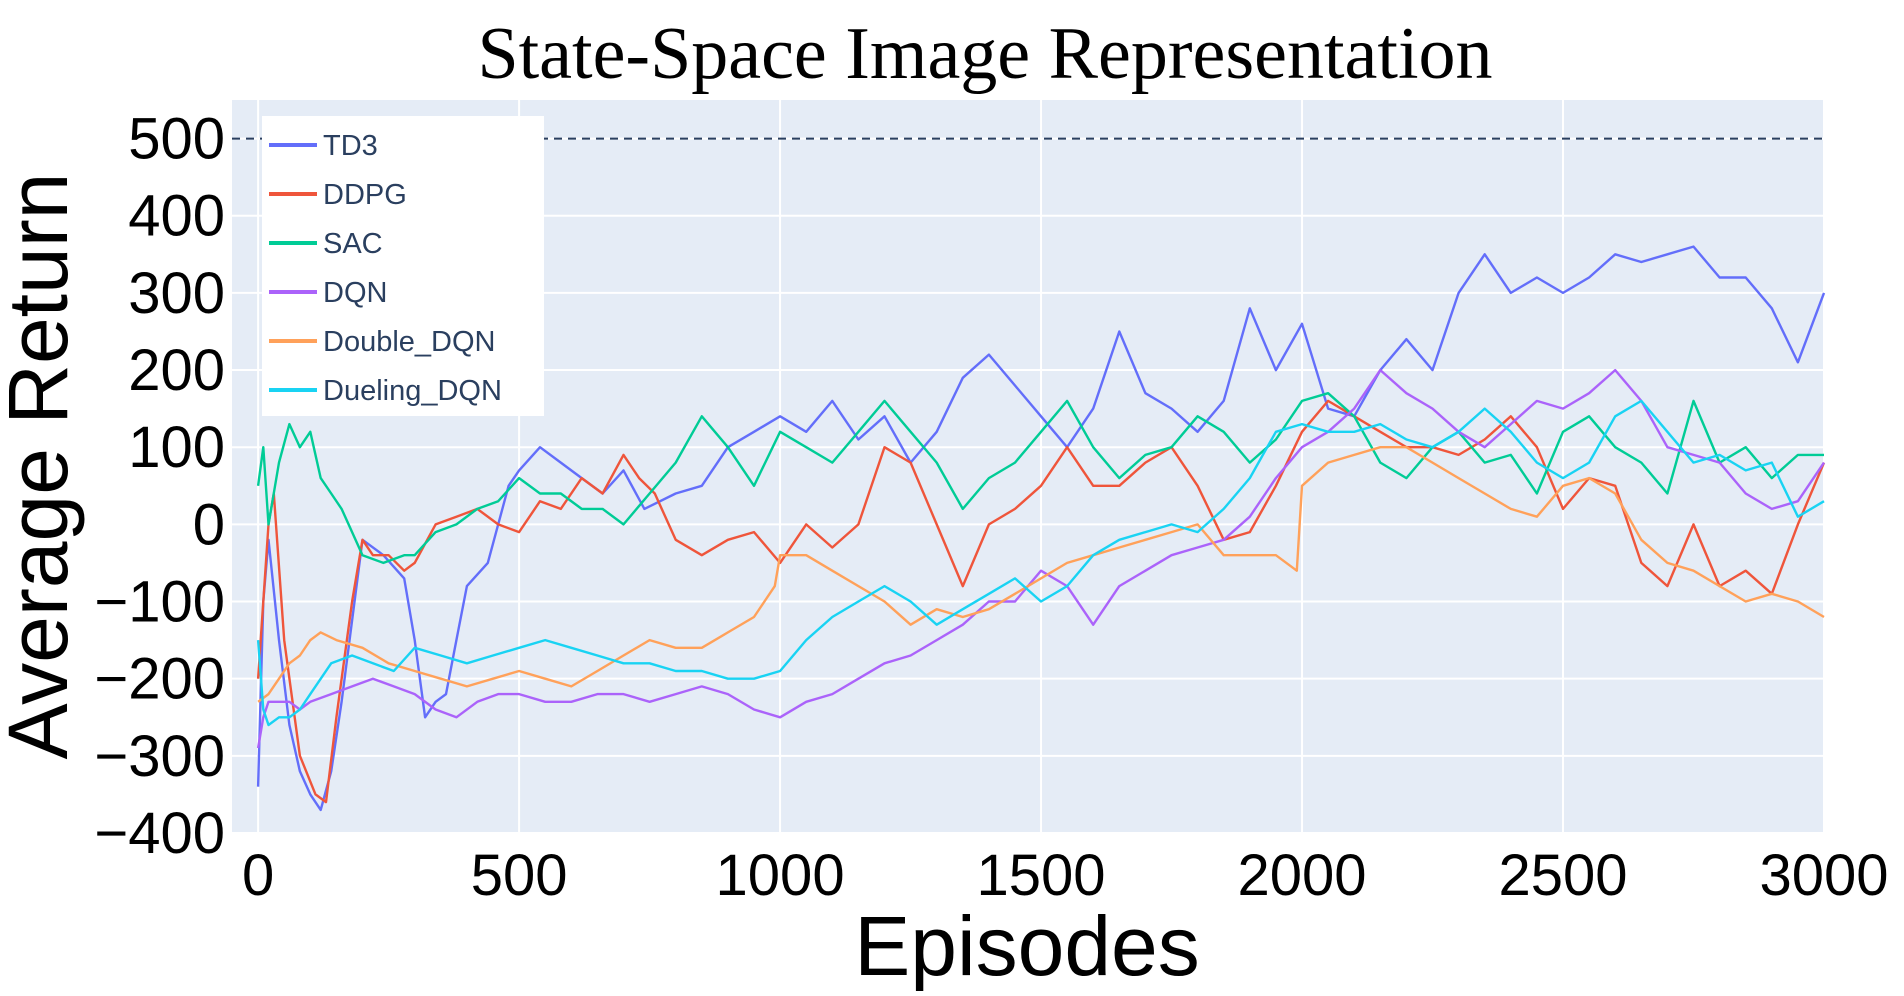 The height and width of the screenshot is (996, 1904). What do you see at coordinates (365, 195) in the screenshot?
I see `legend-label: DDPG` at bounding box center [365, 195].